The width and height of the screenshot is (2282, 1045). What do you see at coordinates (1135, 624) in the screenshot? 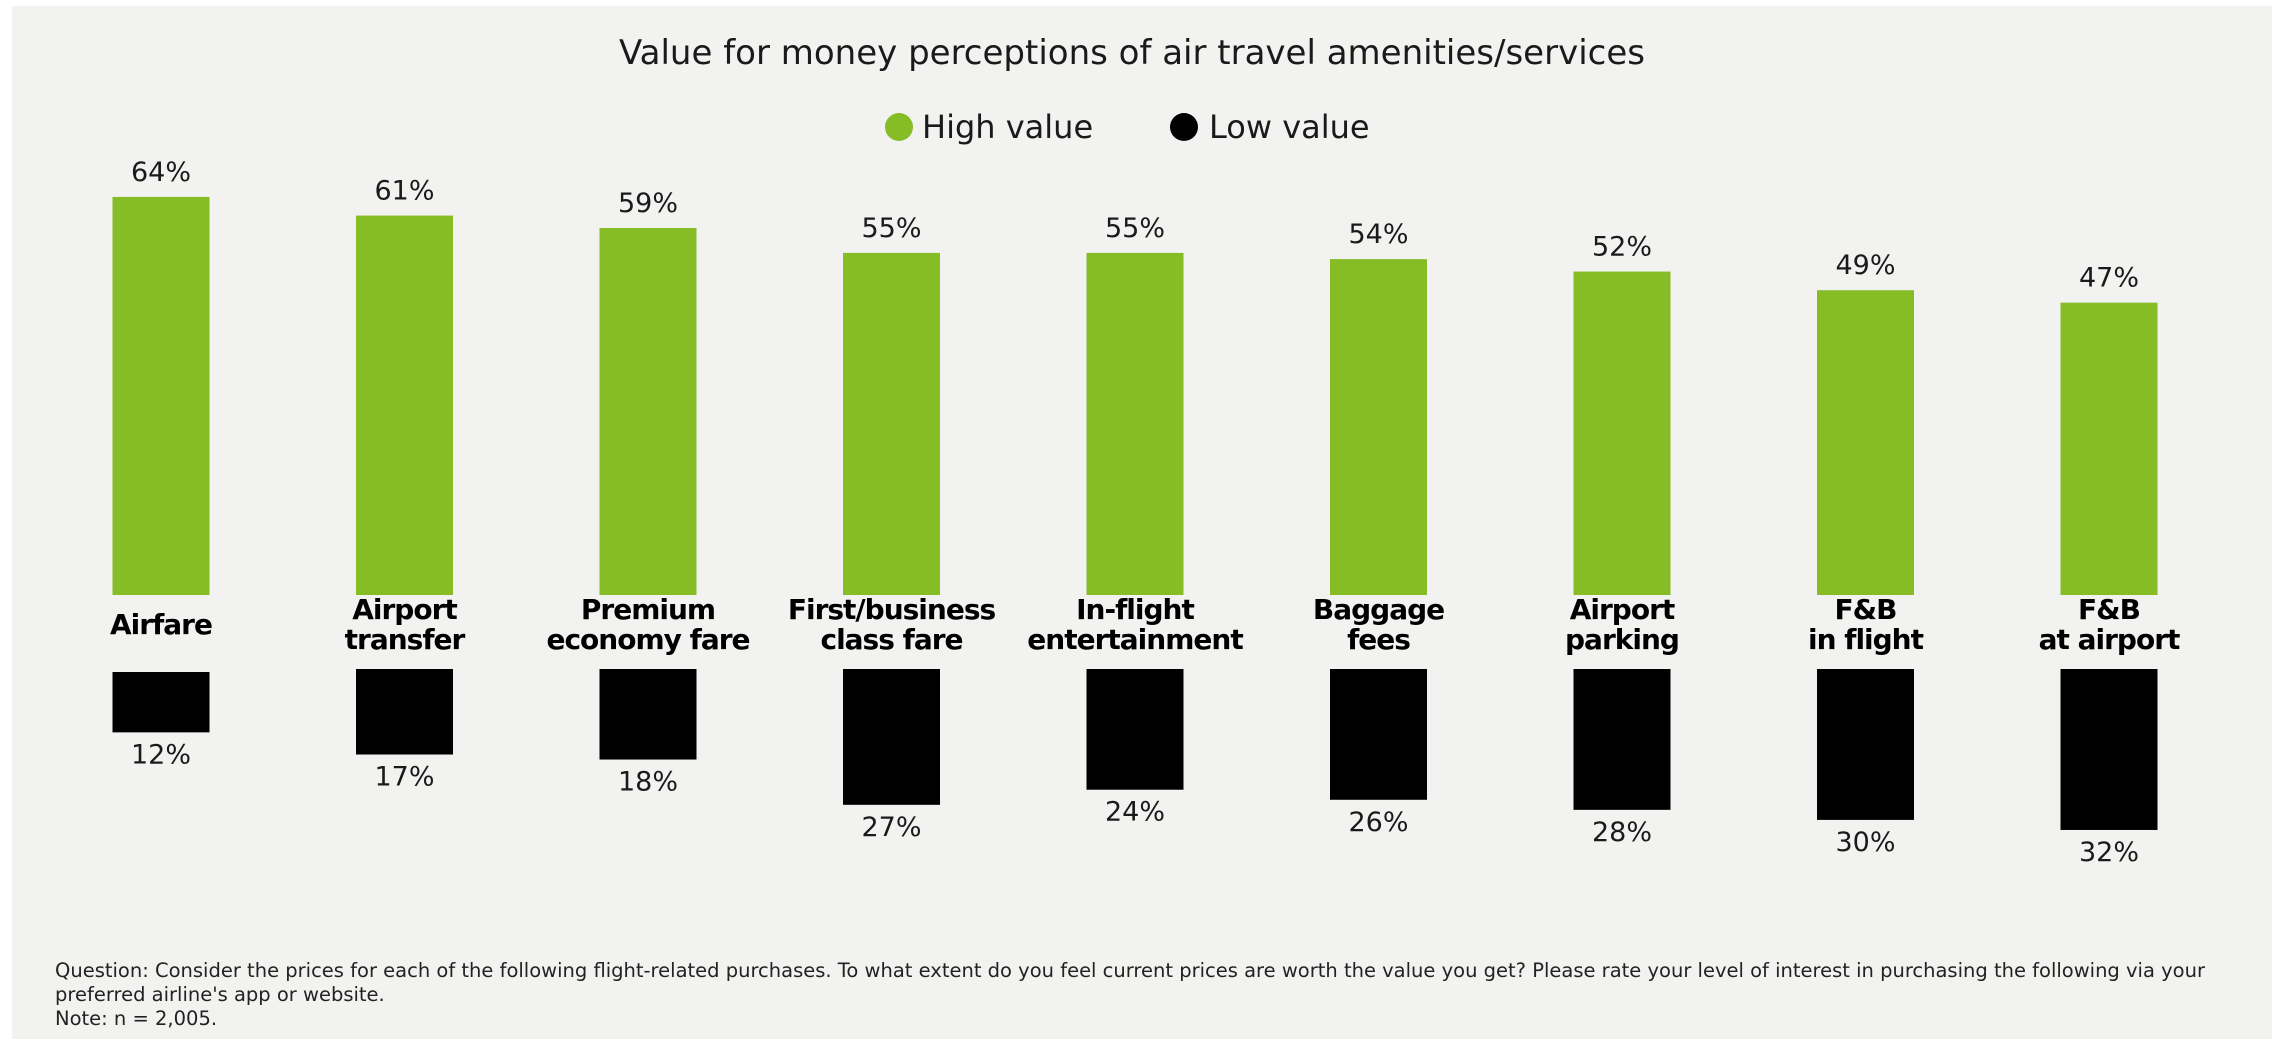
I see `category-label-in-flight-entertainment: In-flight entertainment` at bounding box center [1135, 624].